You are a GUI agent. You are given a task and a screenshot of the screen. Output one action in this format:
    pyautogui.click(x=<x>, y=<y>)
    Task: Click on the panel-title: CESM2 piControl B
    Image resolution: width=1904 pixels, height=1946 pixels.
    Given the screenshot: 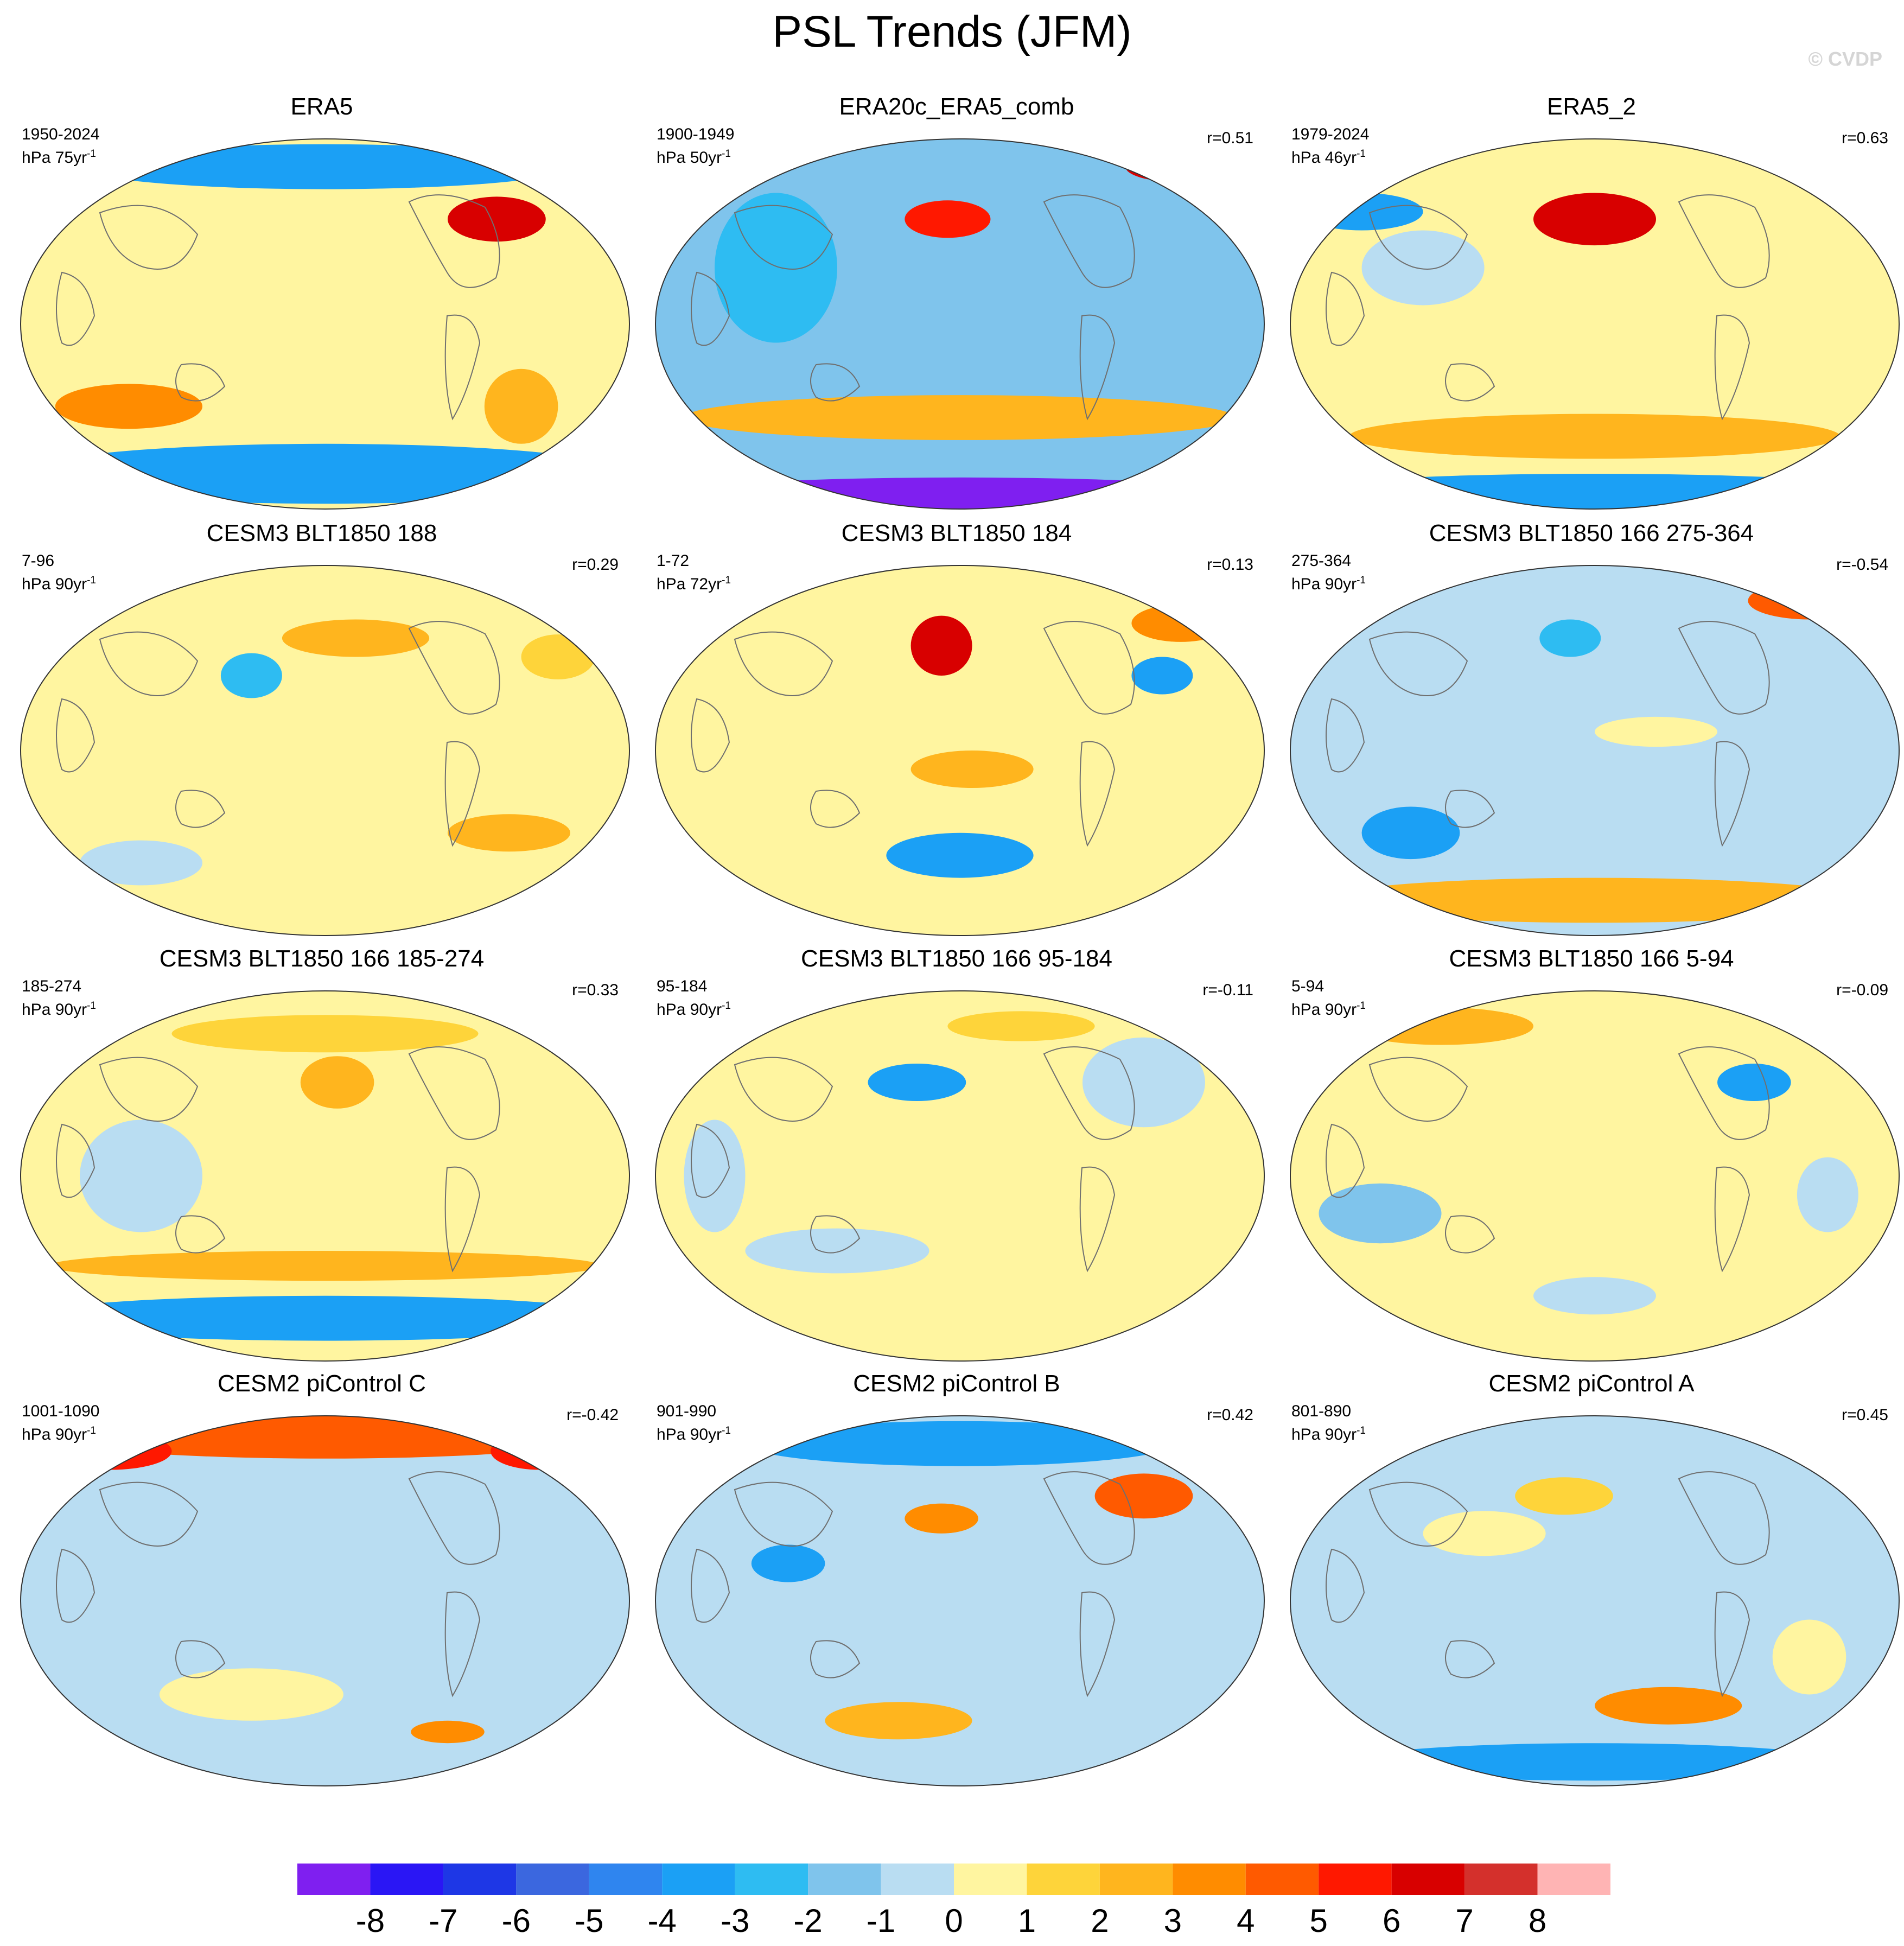 What is the action you would take?
    pyautogui.click(x=956, y=1383)
    